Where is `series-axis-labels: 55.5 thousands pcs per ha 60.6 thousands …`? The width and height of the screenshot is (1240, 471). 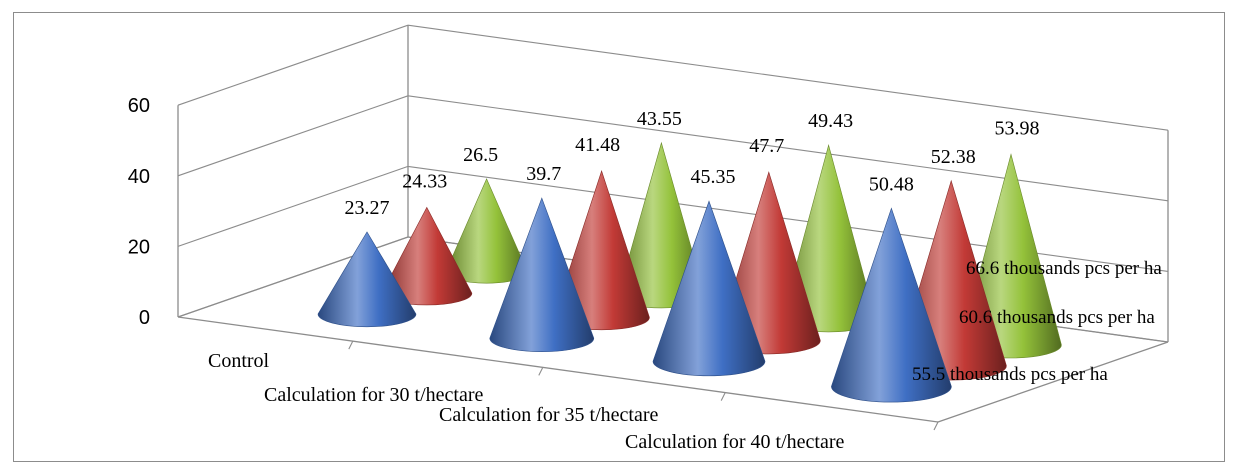
series-axis-labels: 55.5 thousands pcs per ha 60.6 thousands … is located at coordinates (1037, 321).